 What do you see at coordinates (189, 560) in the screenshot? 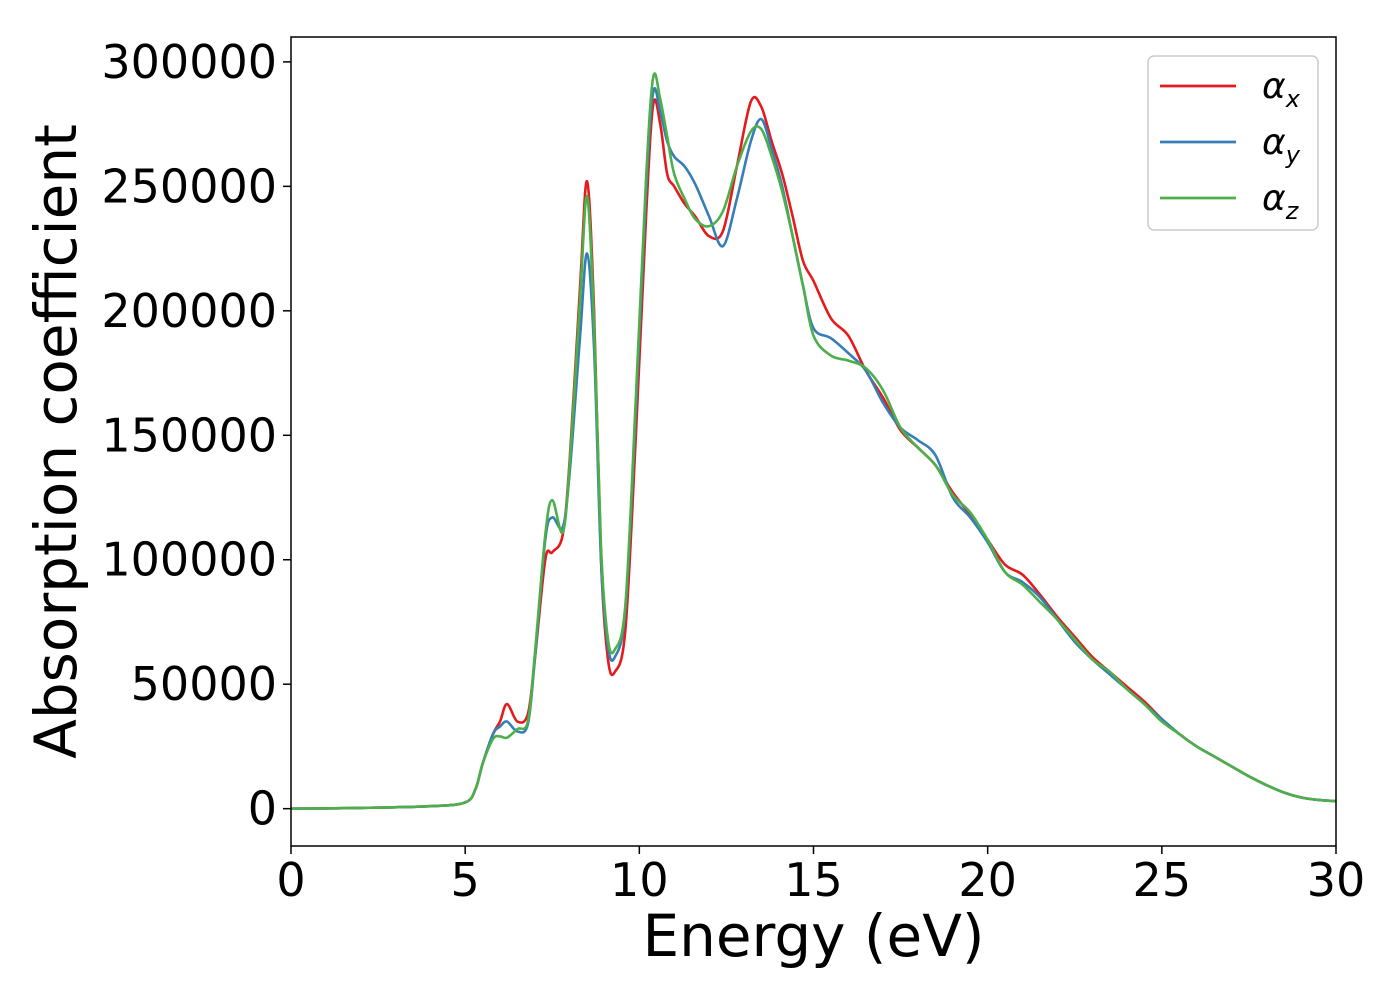
I see `y-tick-label: 100000` at bounding box center [189, 560].